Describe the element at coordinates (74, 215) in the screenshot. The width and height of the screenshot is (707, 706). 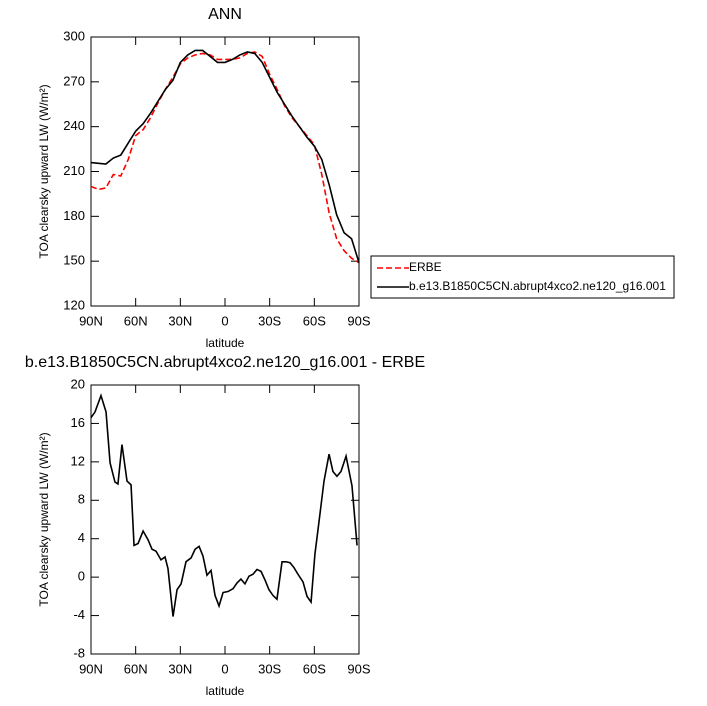
I see `y-tick-label: 180` at that location.